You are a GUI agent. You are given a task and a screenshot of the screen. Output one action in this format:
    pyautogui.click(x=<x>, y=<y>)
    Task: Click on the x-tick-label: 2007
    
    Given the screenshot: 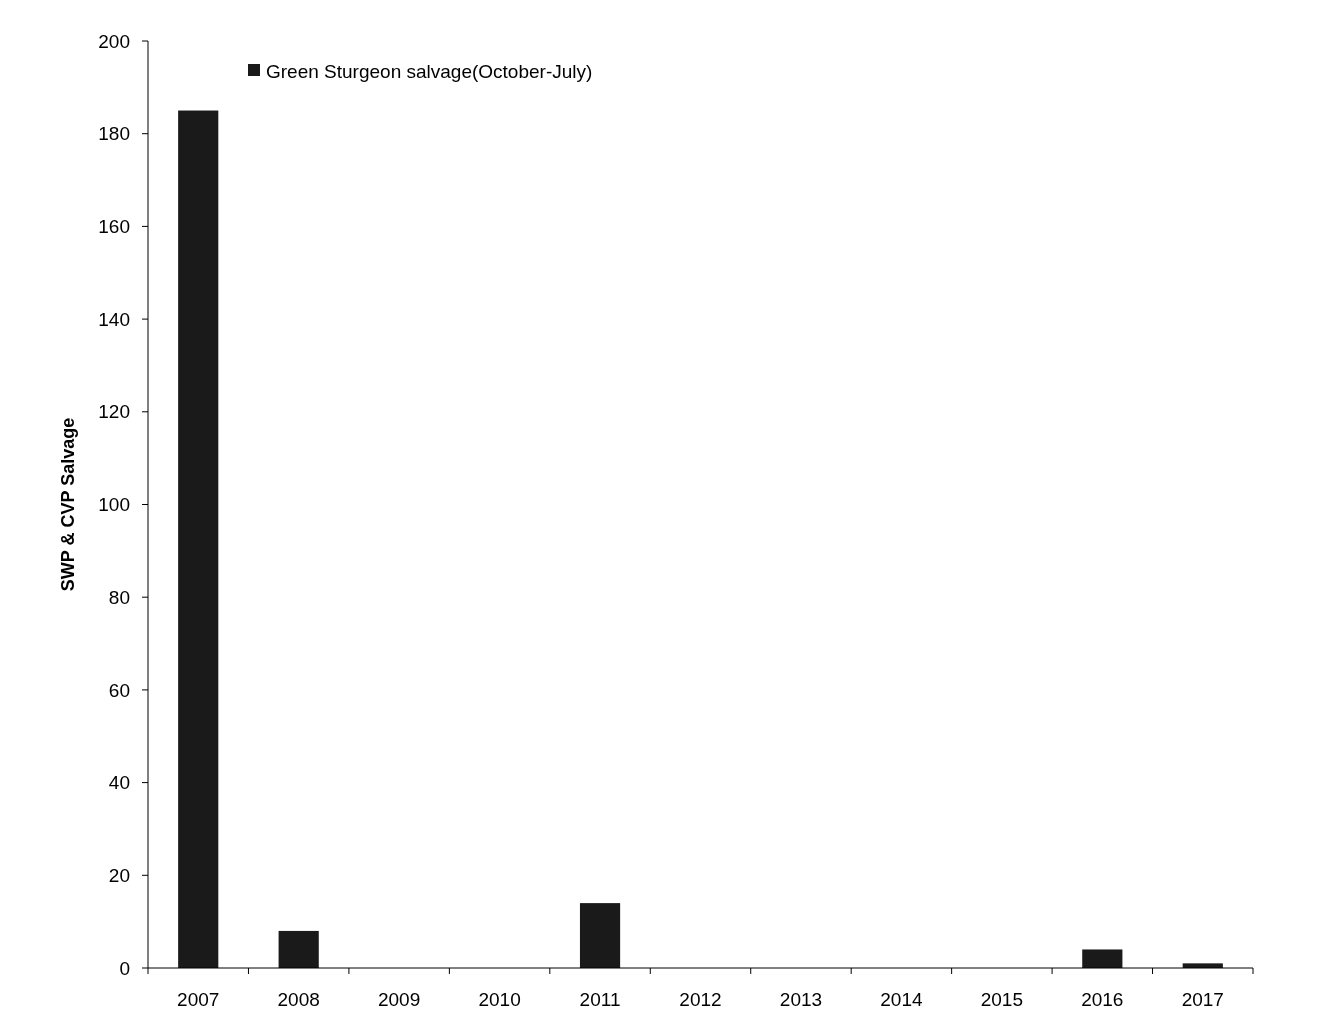 What is the action you would take?
    pyautogui.click(x=198, y=999)
    